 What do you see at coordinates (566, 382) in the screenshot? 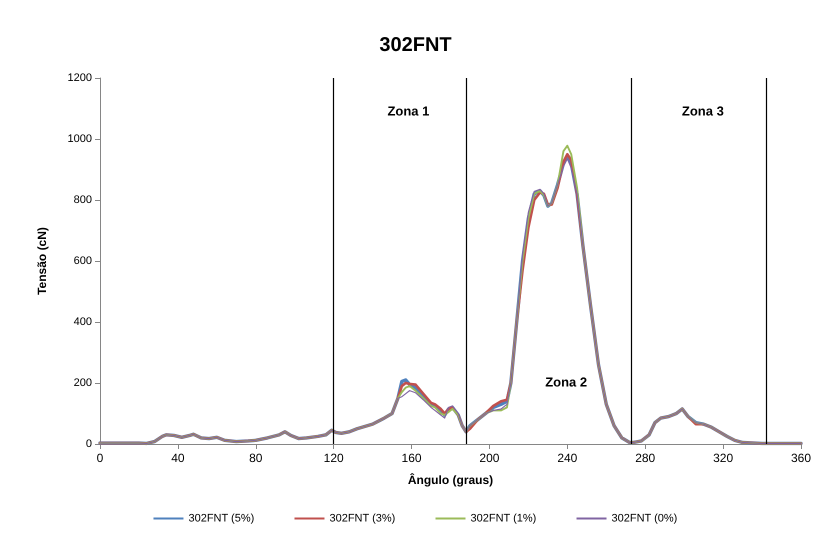
I see `annotation: Zona 2` at bounding box center [566, 382].